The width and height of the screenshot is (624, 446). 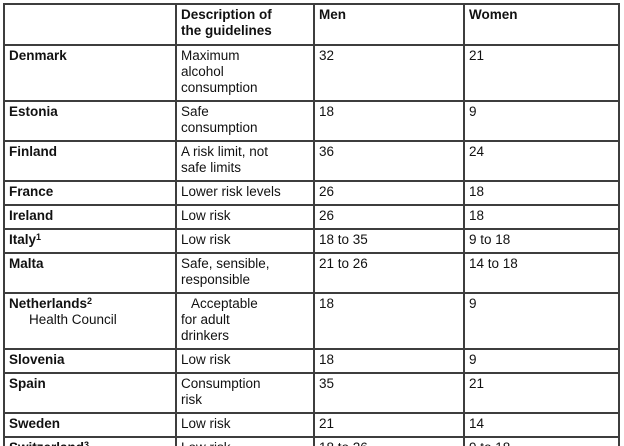 I want to click on country-cell: Italy1, so click(x=90, y=241).